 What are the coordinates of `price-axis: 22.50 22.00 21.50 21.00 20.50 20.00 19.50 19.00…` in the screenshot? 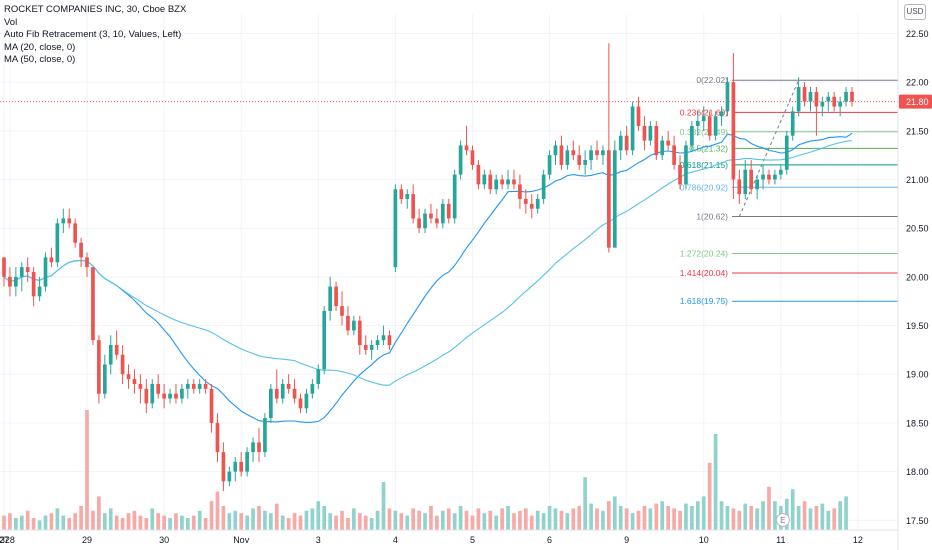 It's located at (913, 275).